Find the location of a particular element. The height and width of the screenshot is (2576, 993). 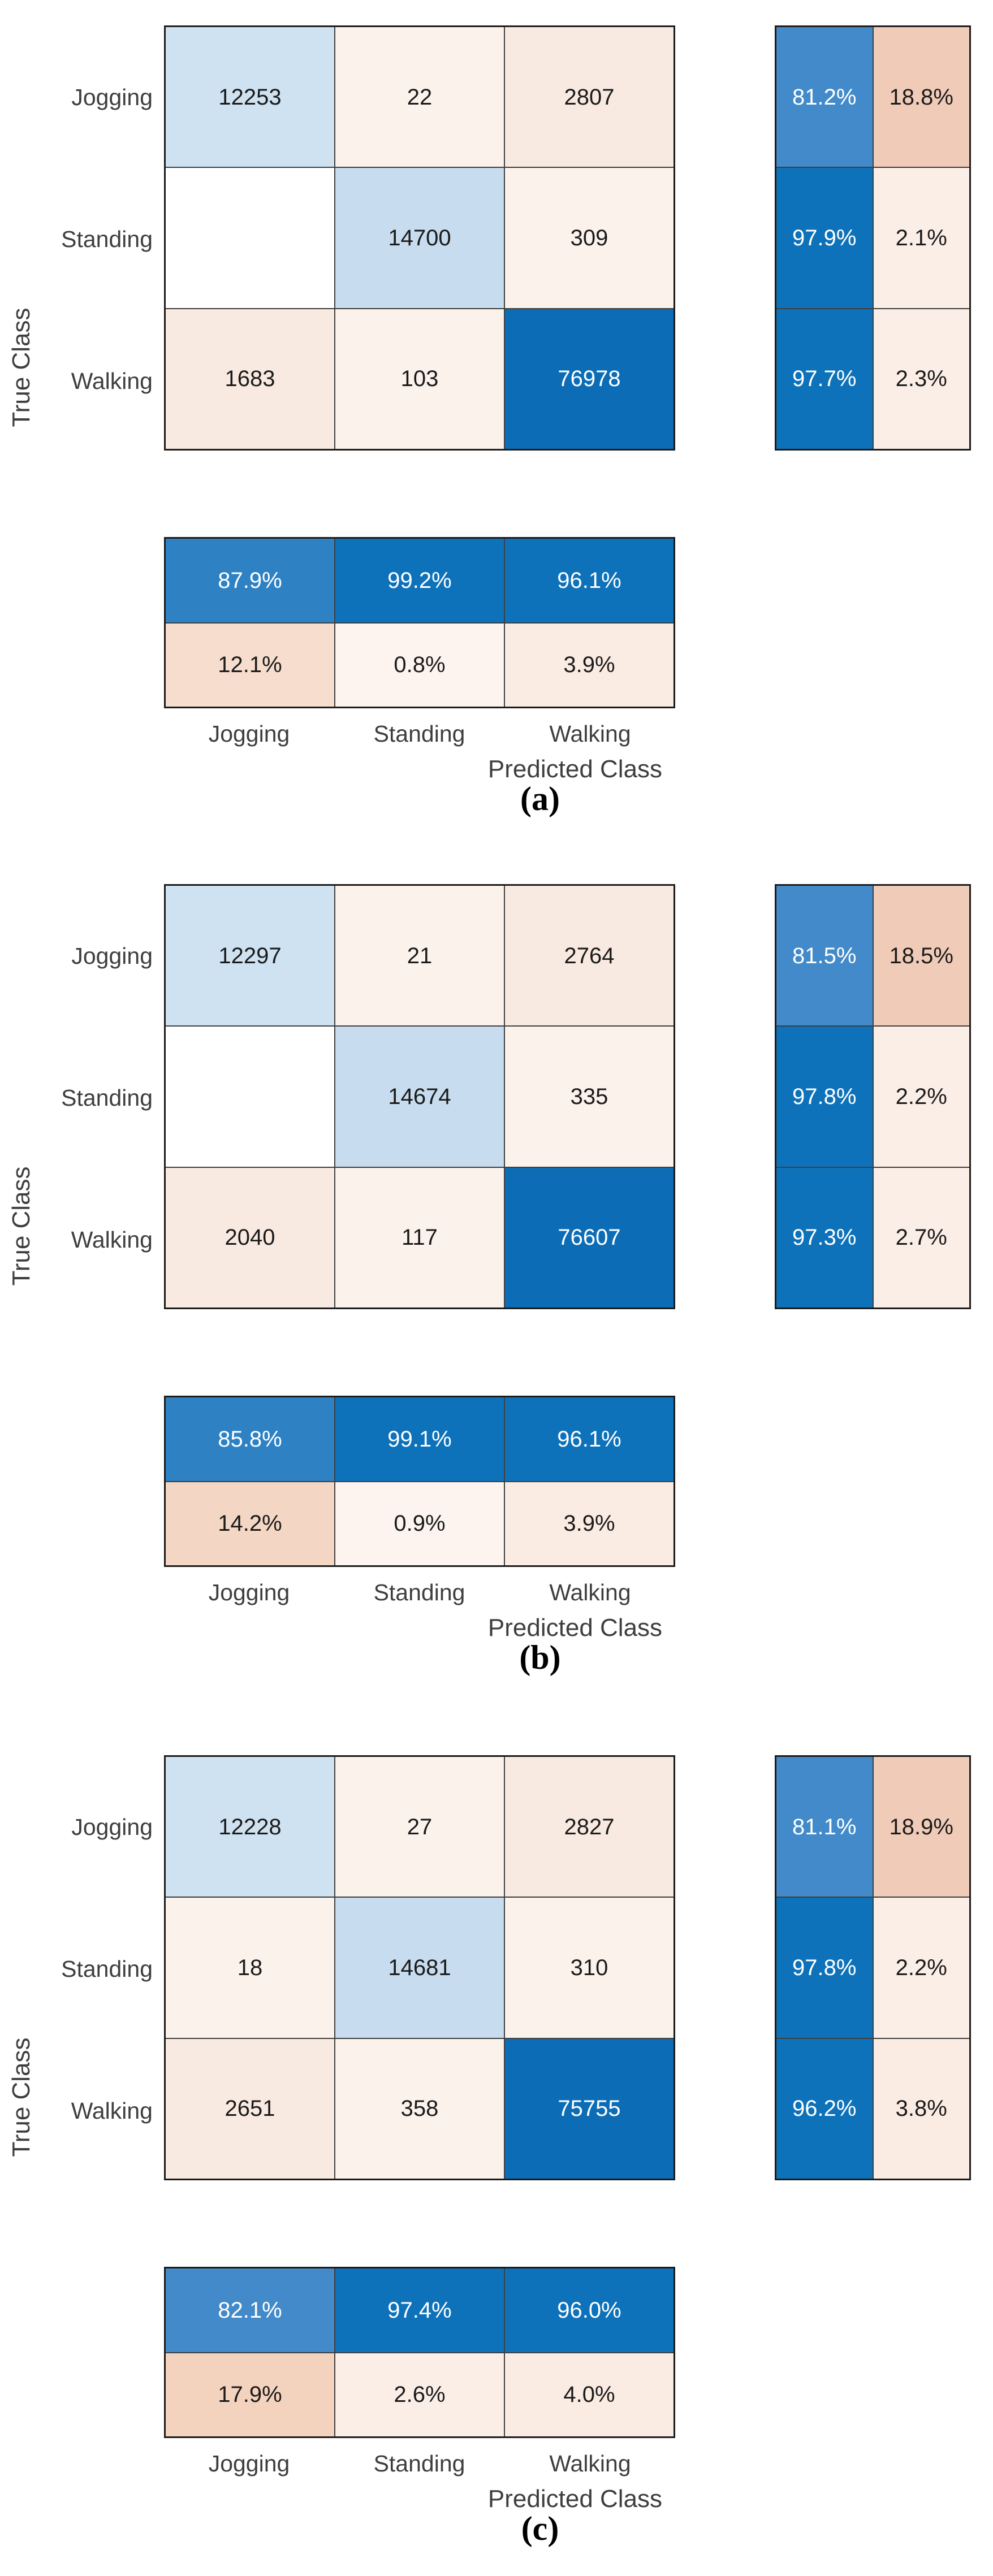

row-summary-cell: 2.1% is located at coordinates (921, 238).